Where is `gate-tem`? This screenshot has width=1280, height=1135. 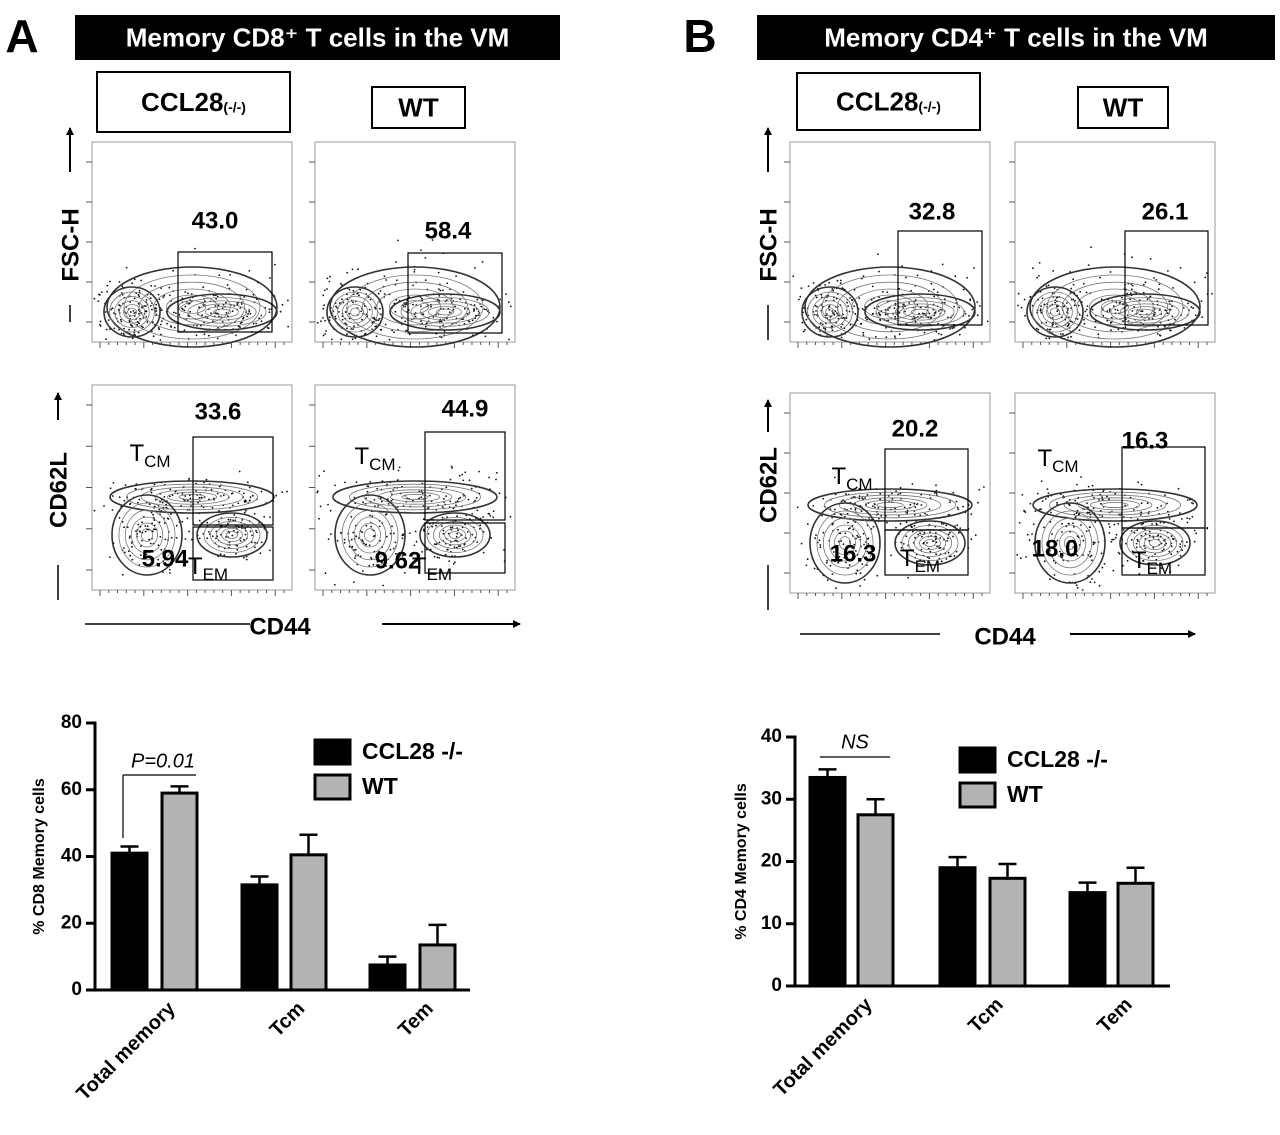
gate-tem is located at coordinates (926, 552).